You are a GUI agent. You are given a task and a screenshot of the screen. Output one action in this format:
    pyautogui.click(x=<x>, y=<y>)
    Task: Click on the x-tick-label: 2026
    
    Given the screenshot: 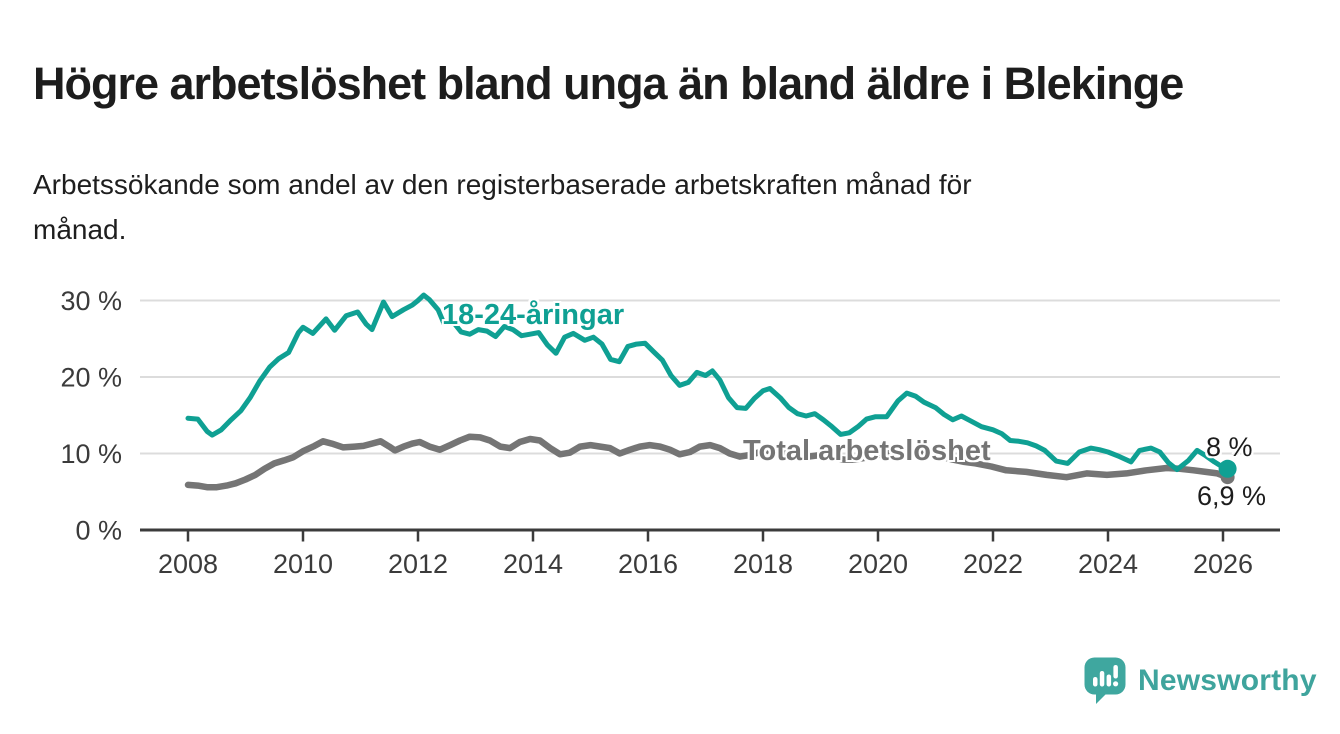 What is the action you would take?
    pyautogui.click(x=1223, y=564)
    